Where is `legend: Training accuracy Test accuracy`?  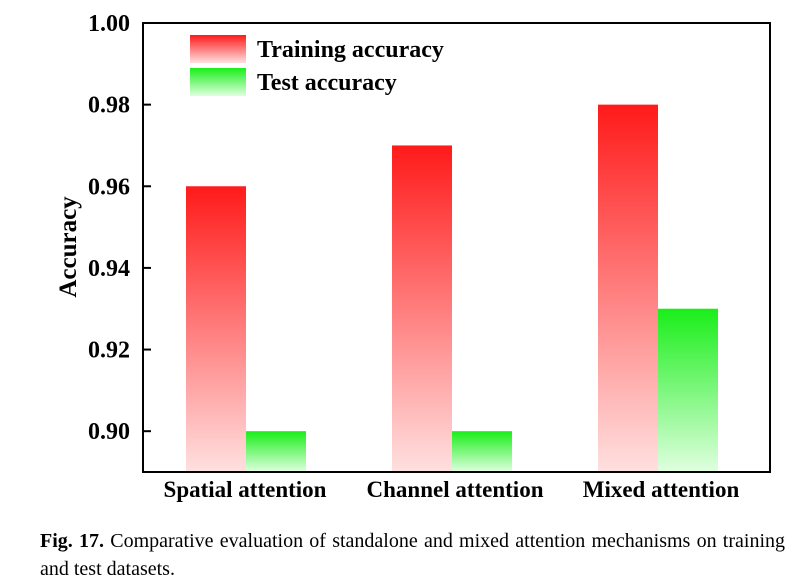
legend: Training accuracy Test accuracy is located at coordinates (317, 65).